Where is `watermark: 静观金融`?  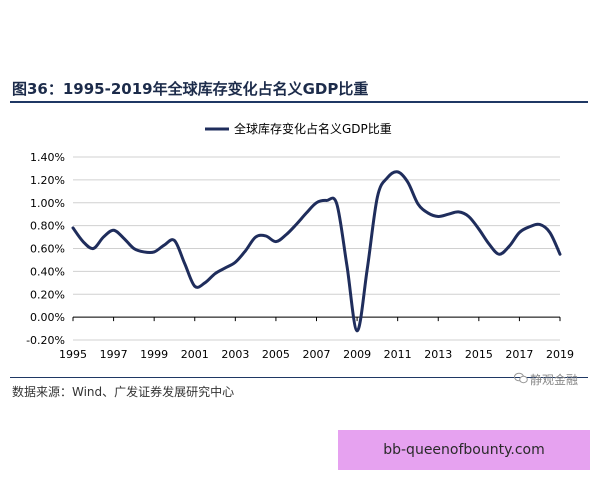 watermark: 静观金融 is located at coordinates (554, 380).